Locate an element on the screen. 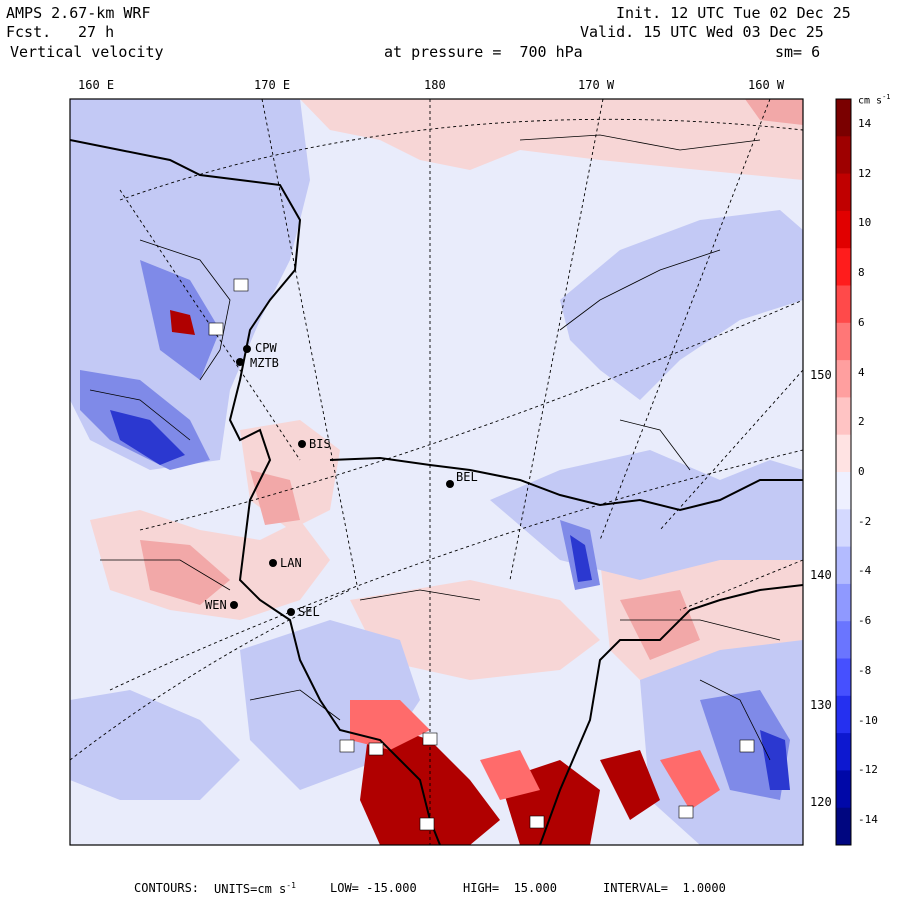 This screenshot has height=900, width=900. lon-label-170e: 170 E is located at coordinates (272, 85).